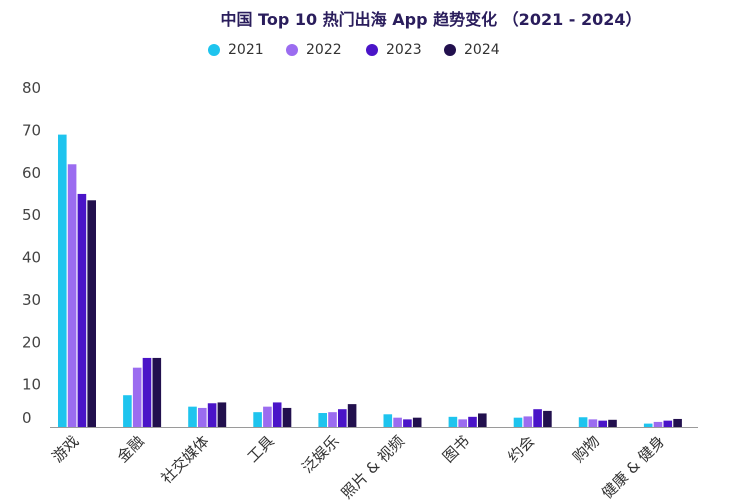 The height and width of the screenshot is (500, 732). What do you see at coordinates (373, 466) in the screenshot?
I see `x-tick-label: 照片 & 视频` at bounding box center [373, 466].